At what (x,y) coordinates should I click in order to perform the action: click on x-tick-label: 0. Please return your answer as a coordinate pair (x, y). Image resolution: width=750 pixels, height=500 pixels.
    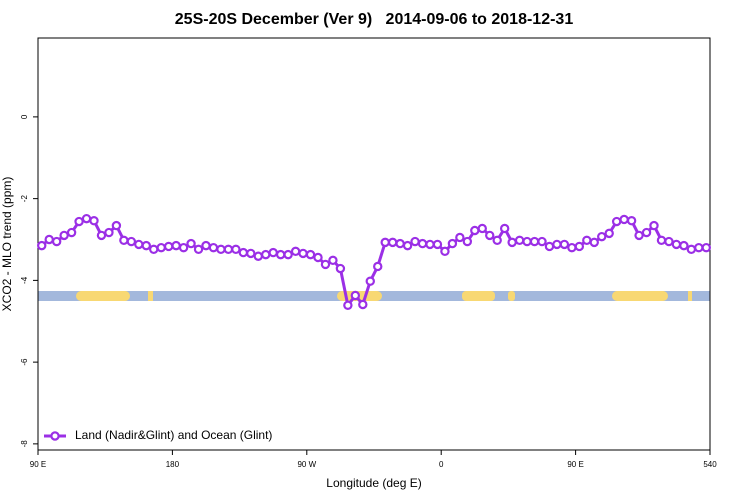
    Looking at the image, I should click on (441, 464).